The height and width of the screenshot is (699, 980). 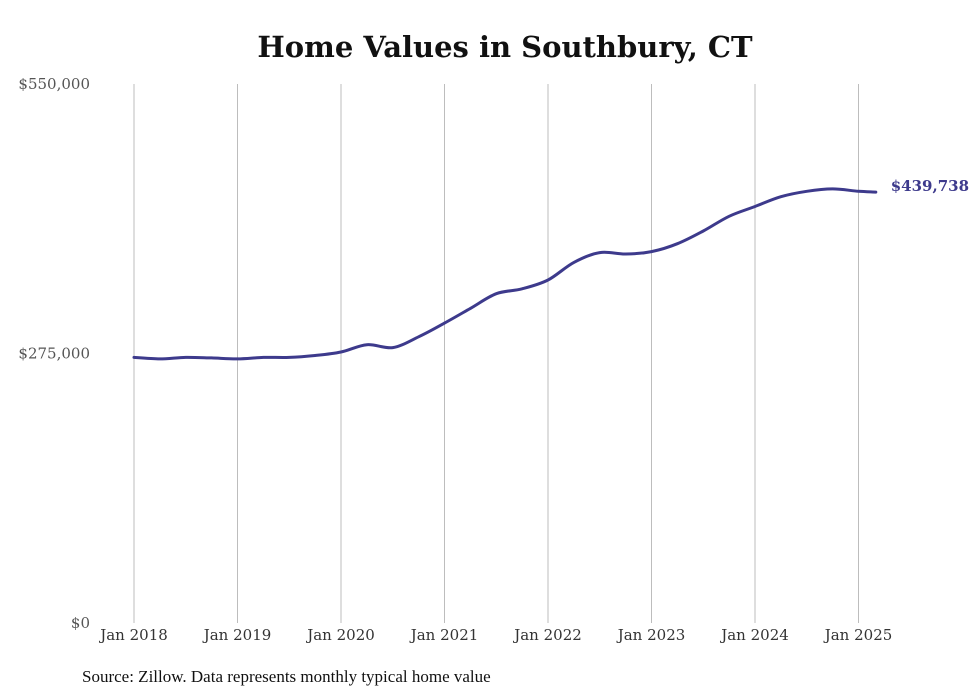 What do you see at coordinates (858, 635) in the screenshot?
I see `x-tick-label: Jan 2025` at bounding box center [858, 635].